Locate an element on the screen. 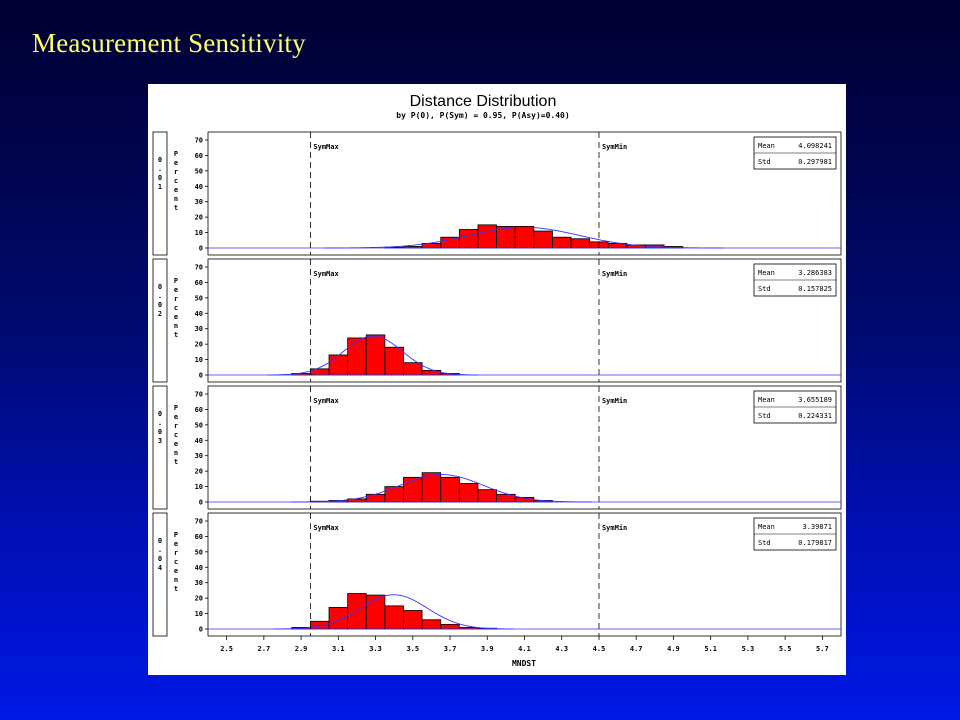  stats-mean-value: 3.39871 is located at coordinates (817, 527).